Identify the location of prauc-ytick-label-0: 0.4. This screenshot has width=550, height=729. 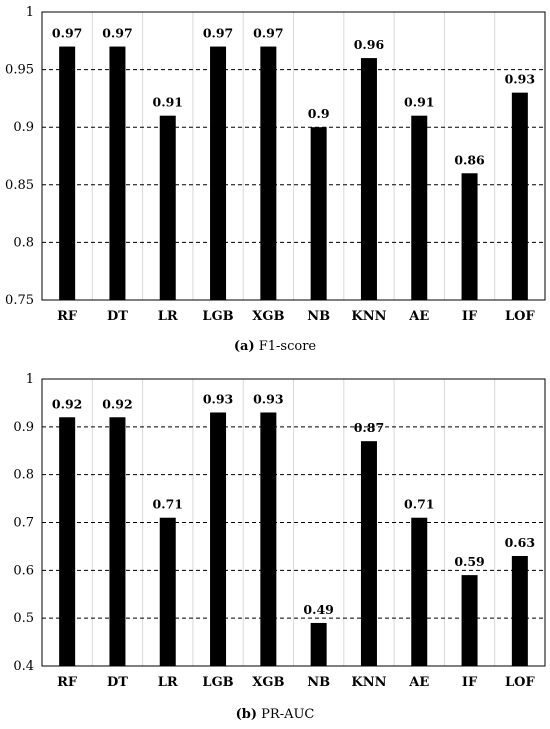
(23, 666).